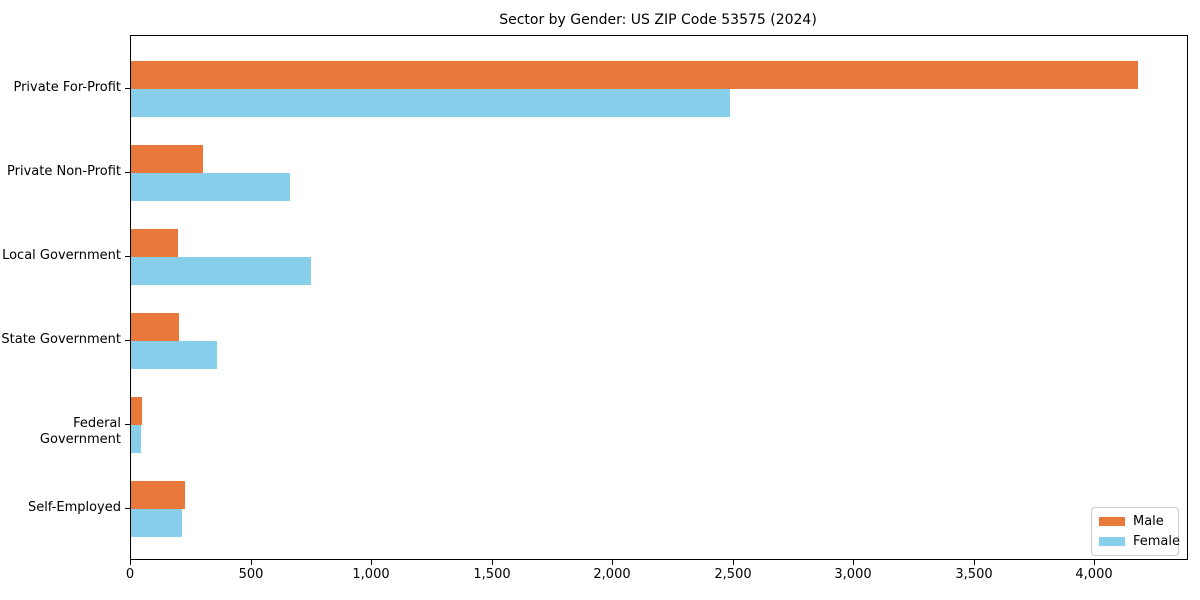 This screenshot has height=600, width=1200. Describe the element at coordinates (74, 507) in the screenshot. I see `y-tick-label-self-employed: Self-Employed` at that location.